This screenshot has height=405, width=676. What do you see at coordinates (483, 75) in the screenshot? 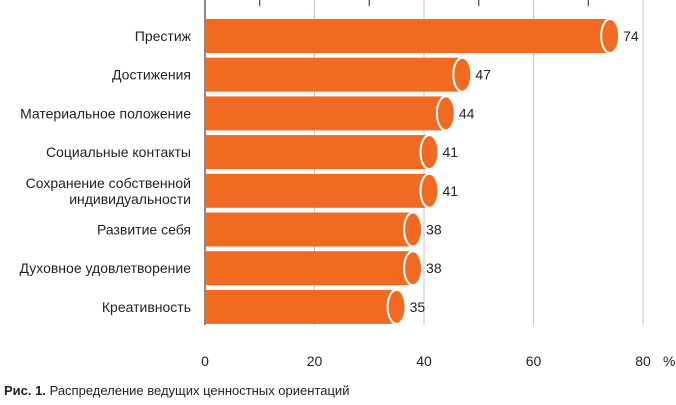
I see `value-label-2: 47` at bounding box center [483, 75].